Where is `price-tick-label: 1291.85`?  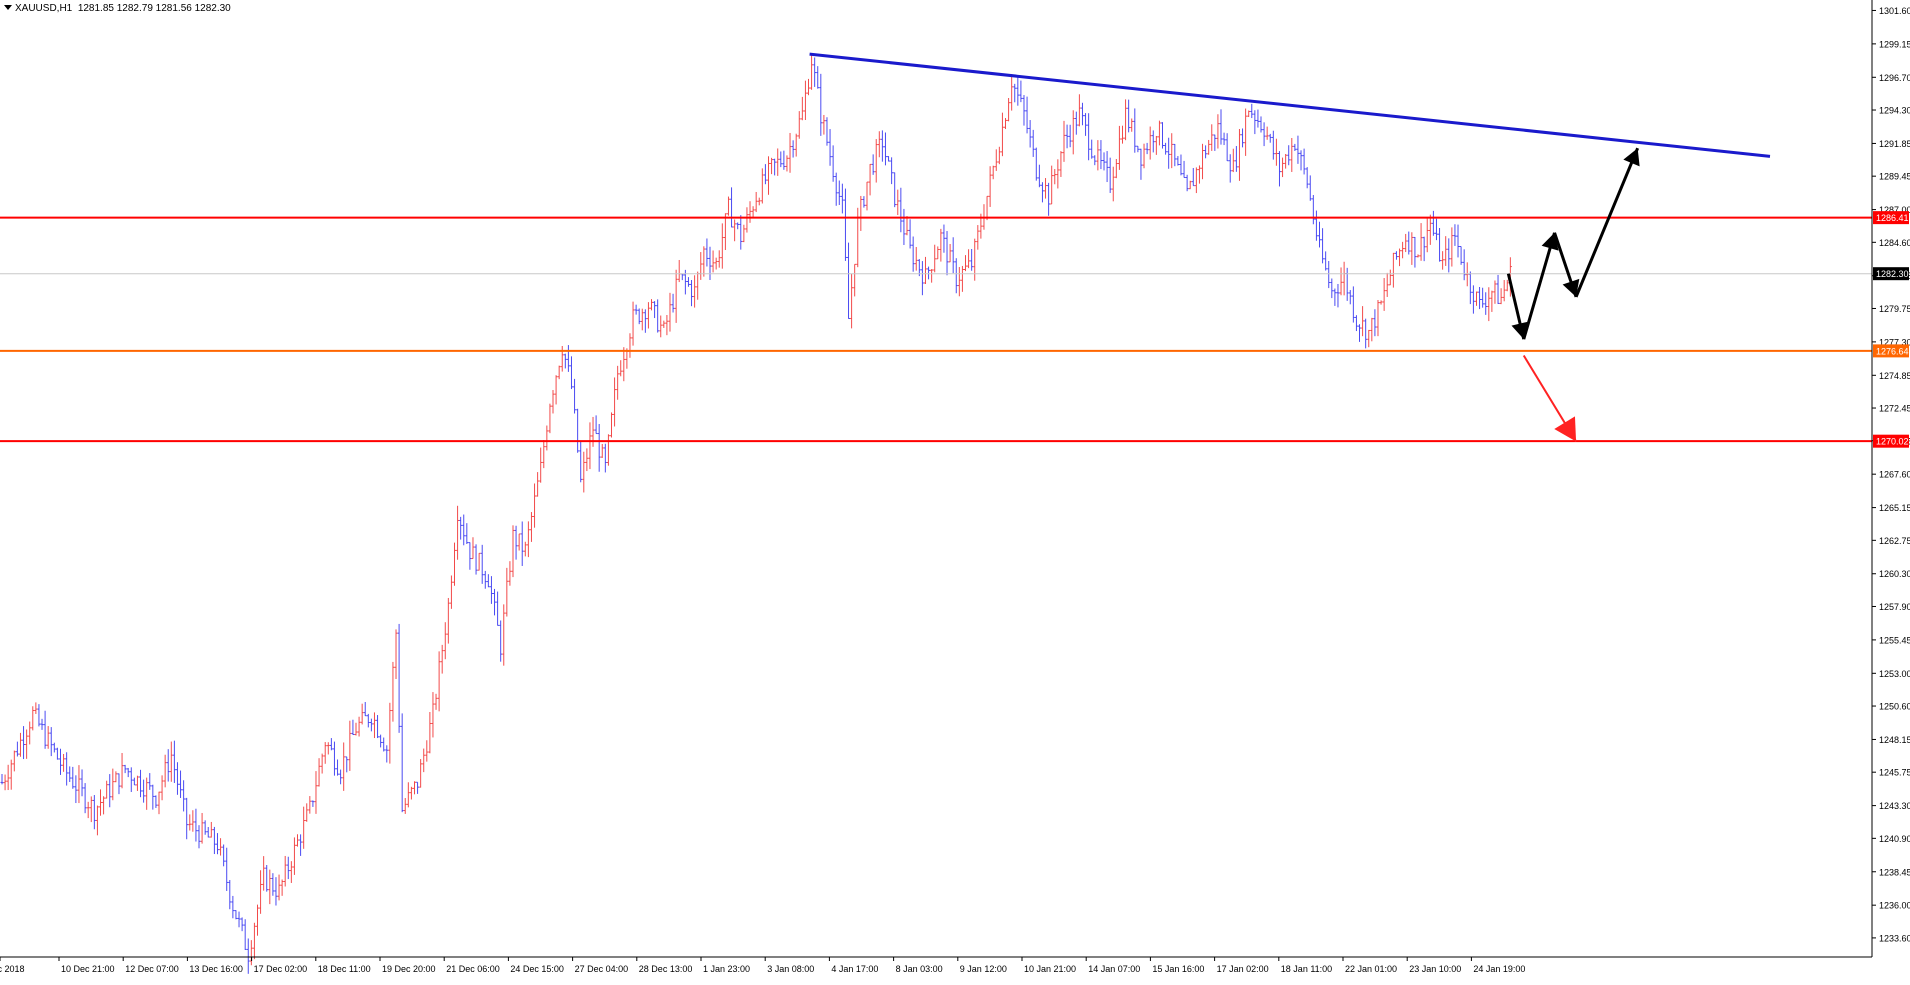 price-tick-label: 1291.85 is located at coordinates (1894, 144).